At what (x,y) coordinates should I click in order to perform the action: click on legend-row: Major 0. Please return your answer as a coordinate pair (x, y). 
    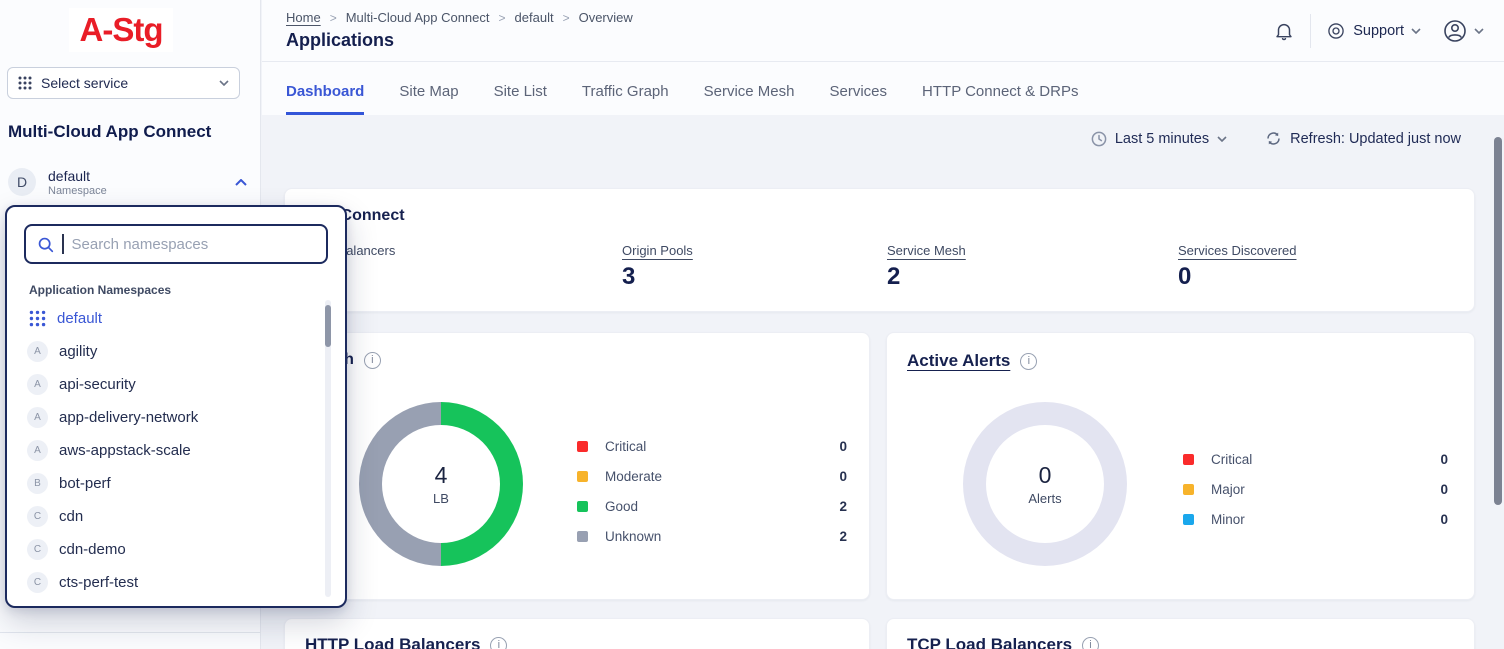
    Looking at the image, I should click on (1315, 489).